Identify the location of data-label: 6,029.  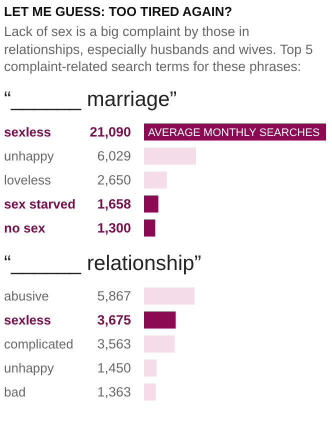
(114, 156).